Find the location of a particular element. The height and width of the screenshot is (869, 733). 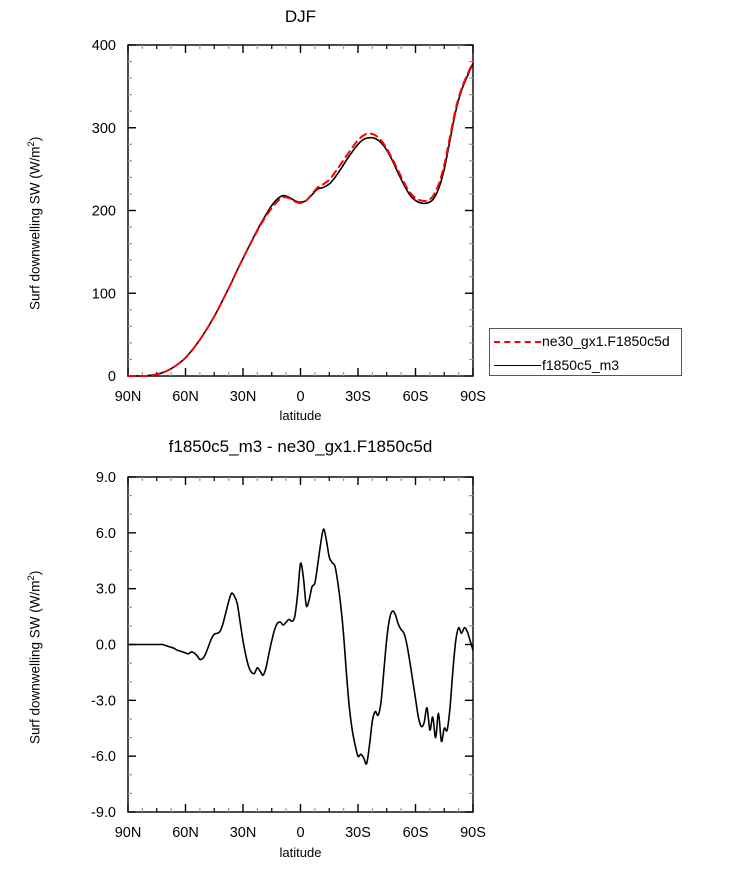

y-tick-label: 0.0 is located at coordinates (106, 646).